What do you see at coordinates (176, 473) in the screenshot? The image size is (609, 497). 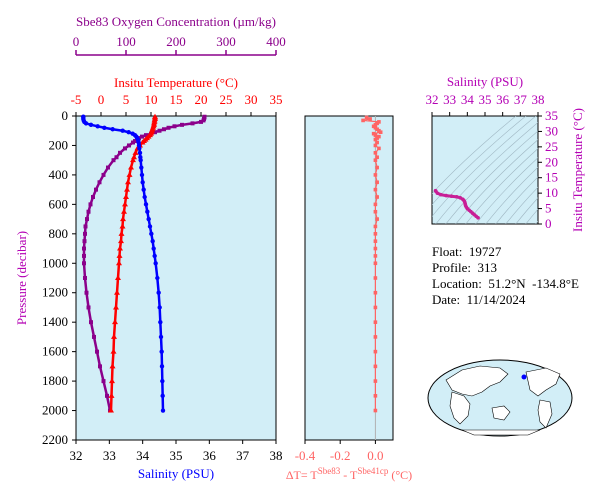 I see `salinity-axis-title: Salinity (PSU)` at bounding box center [176, 473].